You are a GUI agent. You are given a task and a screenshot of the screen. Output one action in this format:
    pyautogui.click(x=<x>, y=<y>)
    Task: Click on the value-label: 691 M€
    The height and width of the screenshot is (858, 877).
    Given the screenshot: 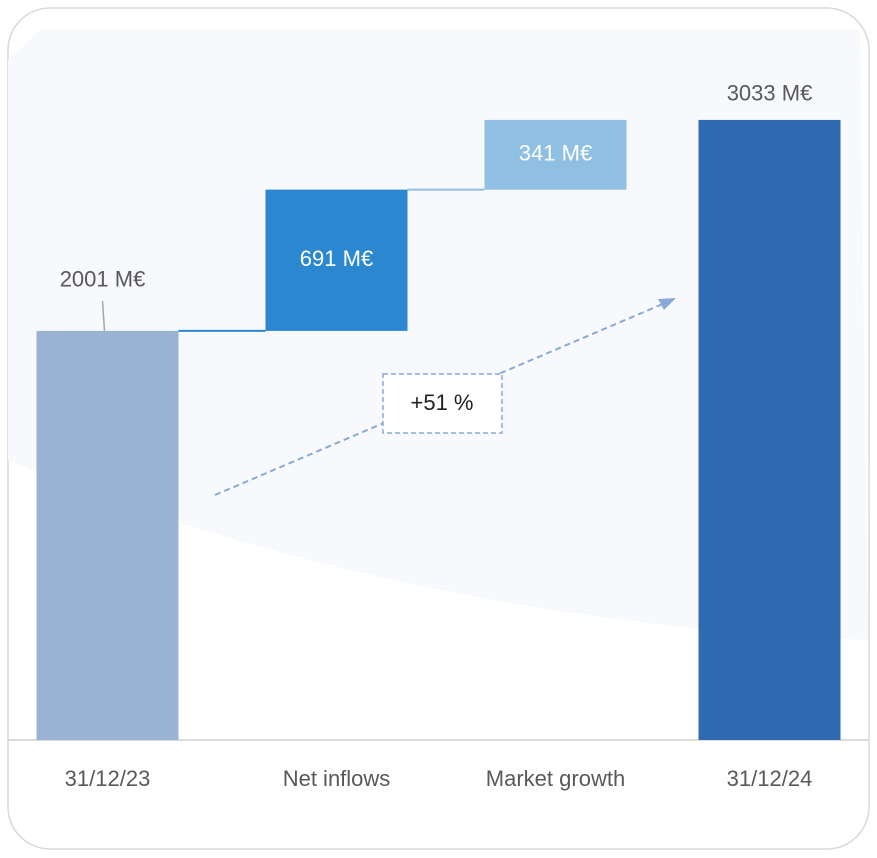 What is the action you would take?
    pyautogui.click(x=336, y=258)
    